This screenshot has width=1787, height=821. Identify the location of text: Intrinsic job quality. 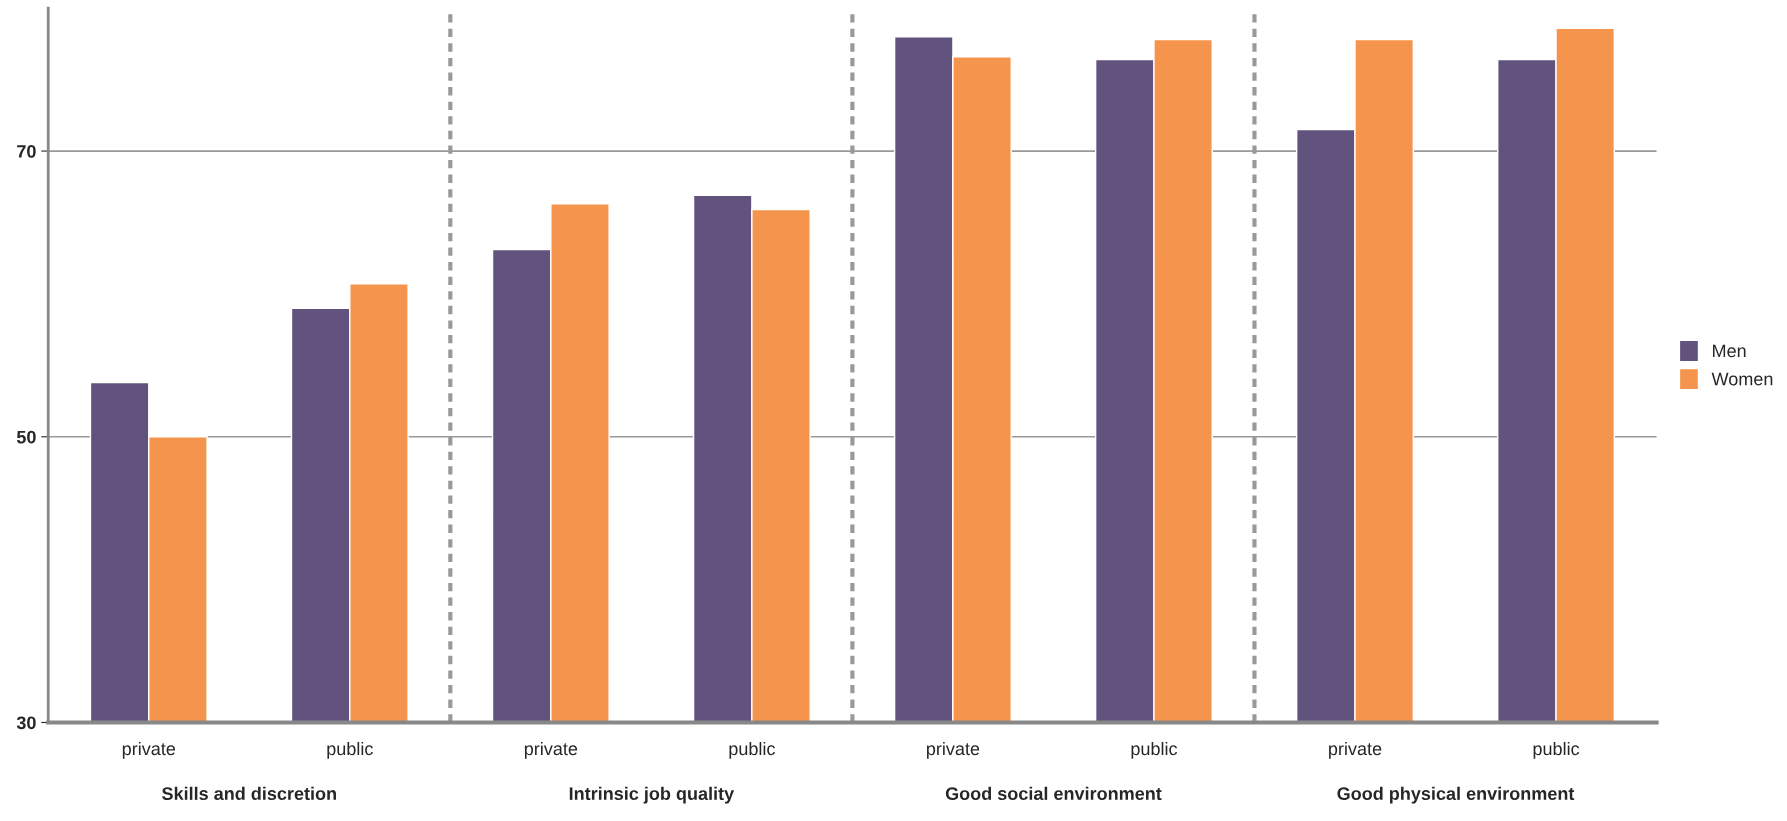
(652, 795).